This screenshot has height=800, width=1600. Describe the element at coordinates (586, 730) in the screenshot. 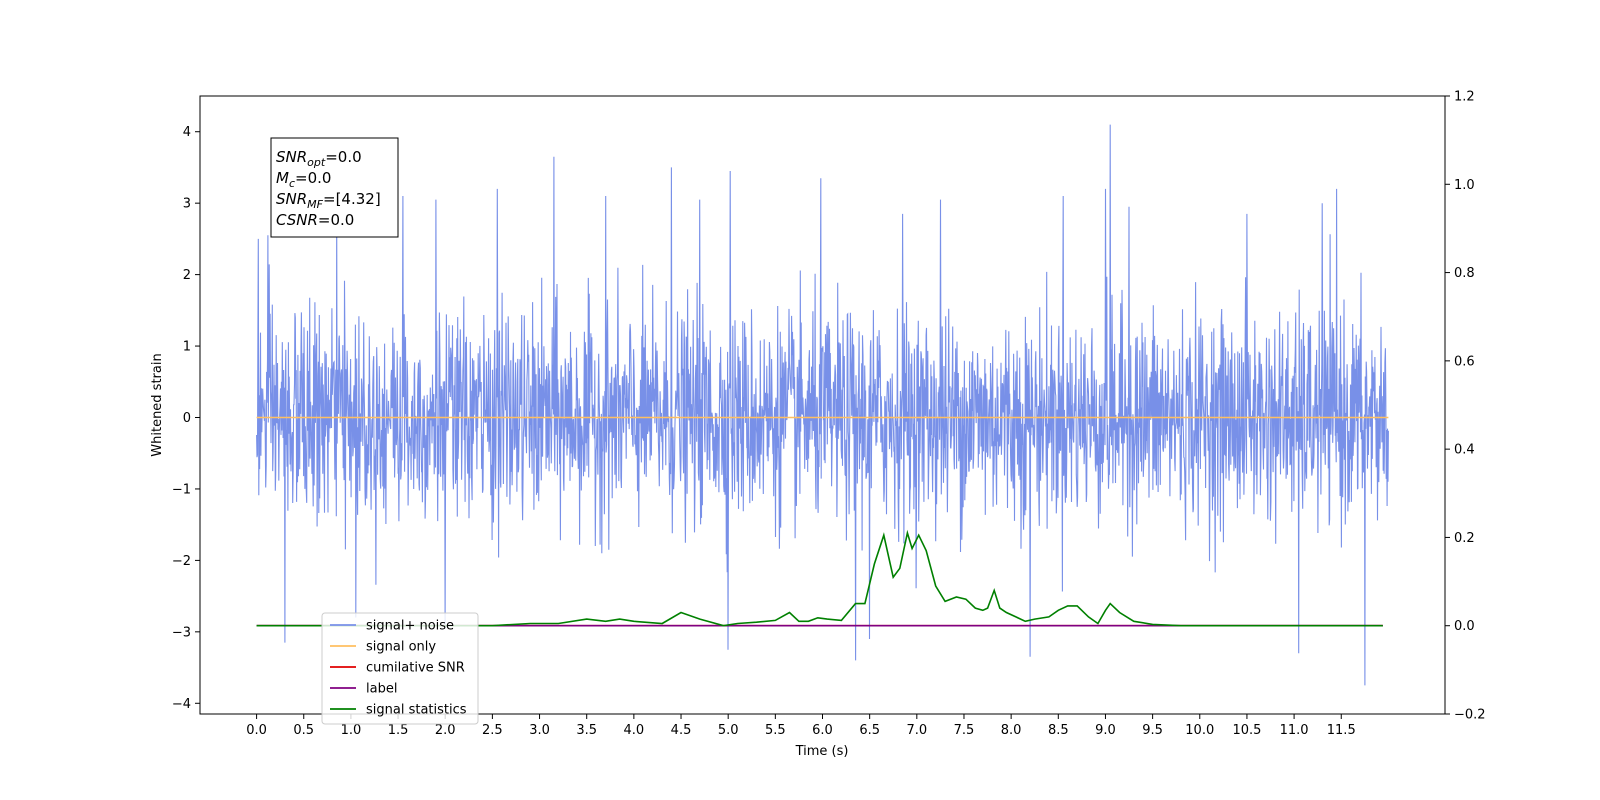

I see `x-tick-label: 3.5` at that location.